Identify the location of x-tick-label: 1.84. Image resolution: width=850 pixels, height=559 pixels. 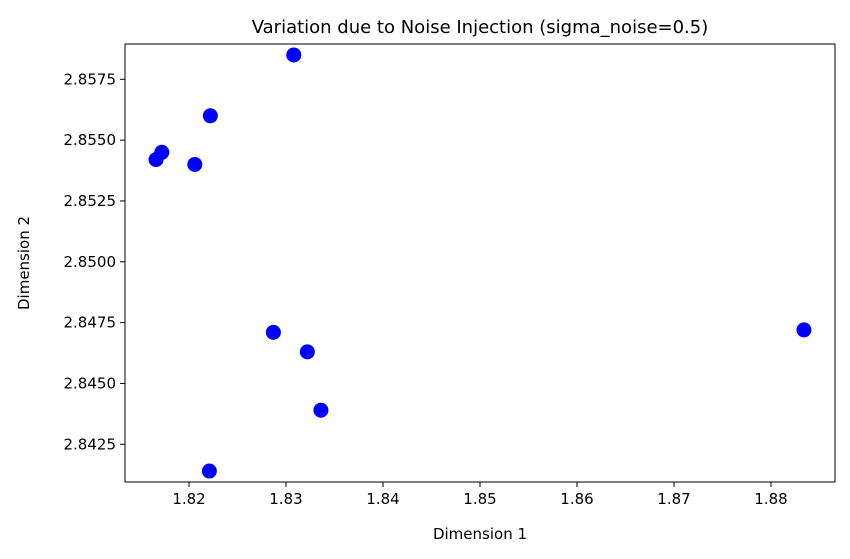
(382, 499).